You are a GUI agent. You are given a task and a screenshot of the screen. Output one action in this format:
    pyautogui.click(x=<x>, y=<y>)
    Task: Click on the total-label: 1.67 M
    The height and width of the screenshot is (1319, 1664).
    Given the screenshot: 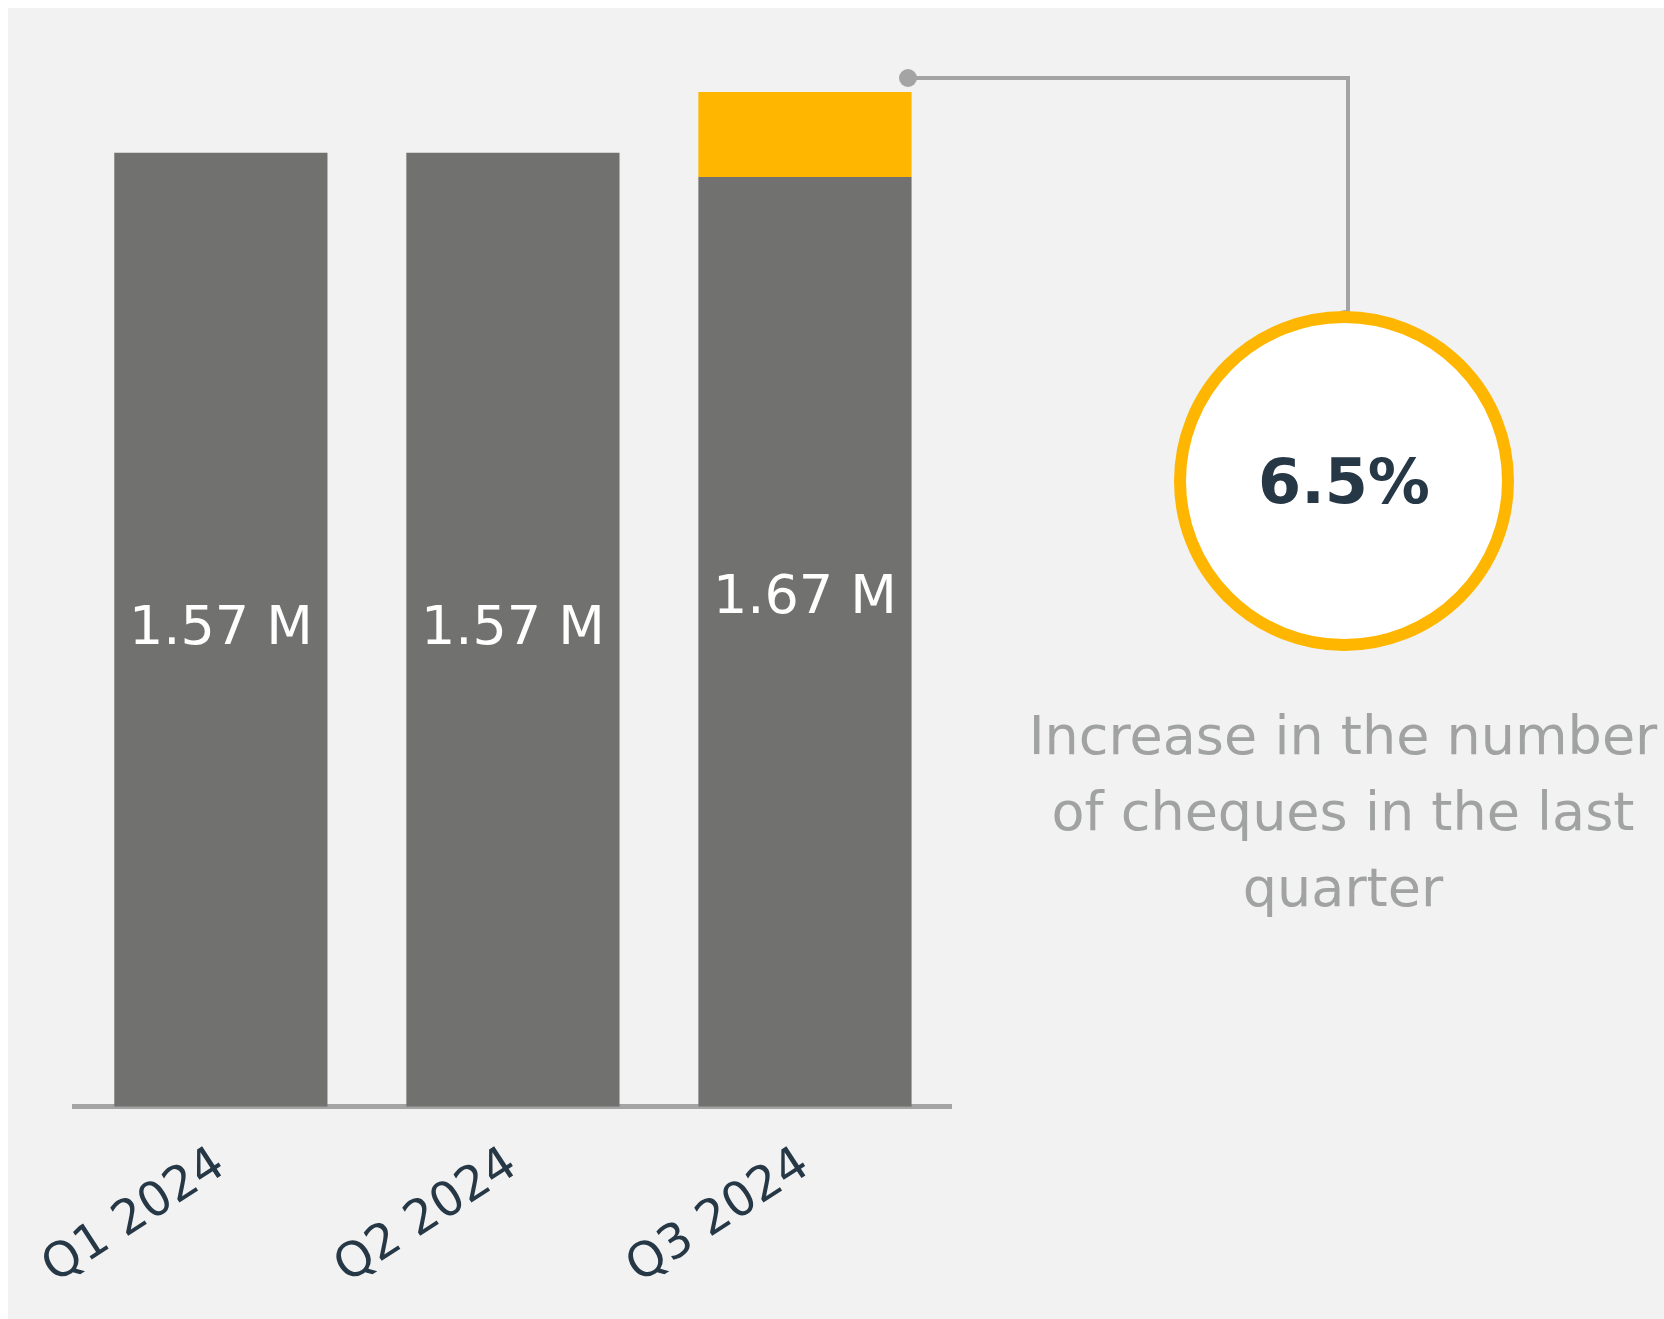 What is the action you would take?
    pyautogui.click(x=804, y=595)
    